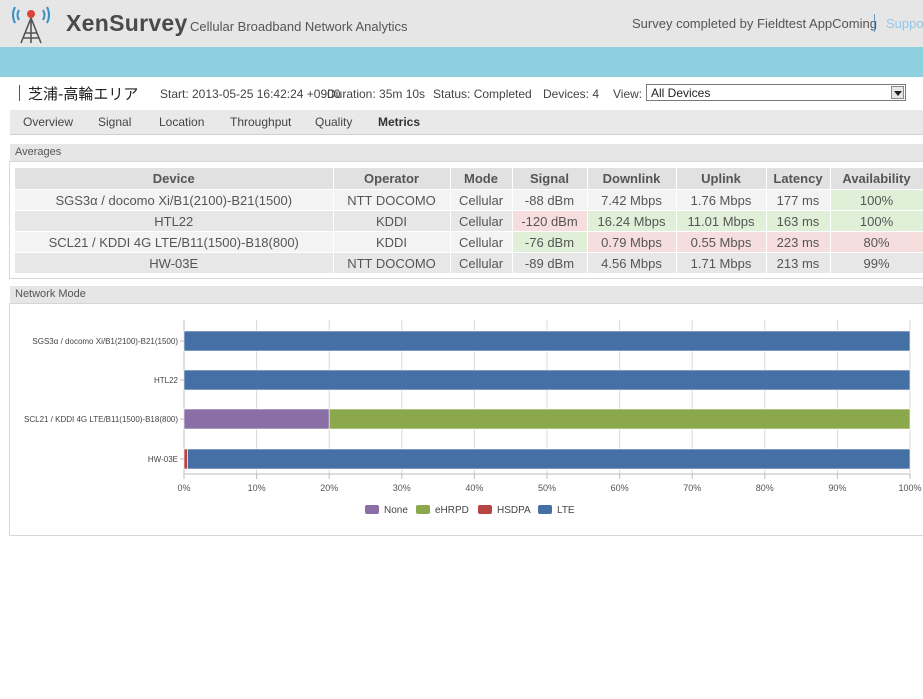  I want to click on cell-device: HTL22, so click(174, 221).